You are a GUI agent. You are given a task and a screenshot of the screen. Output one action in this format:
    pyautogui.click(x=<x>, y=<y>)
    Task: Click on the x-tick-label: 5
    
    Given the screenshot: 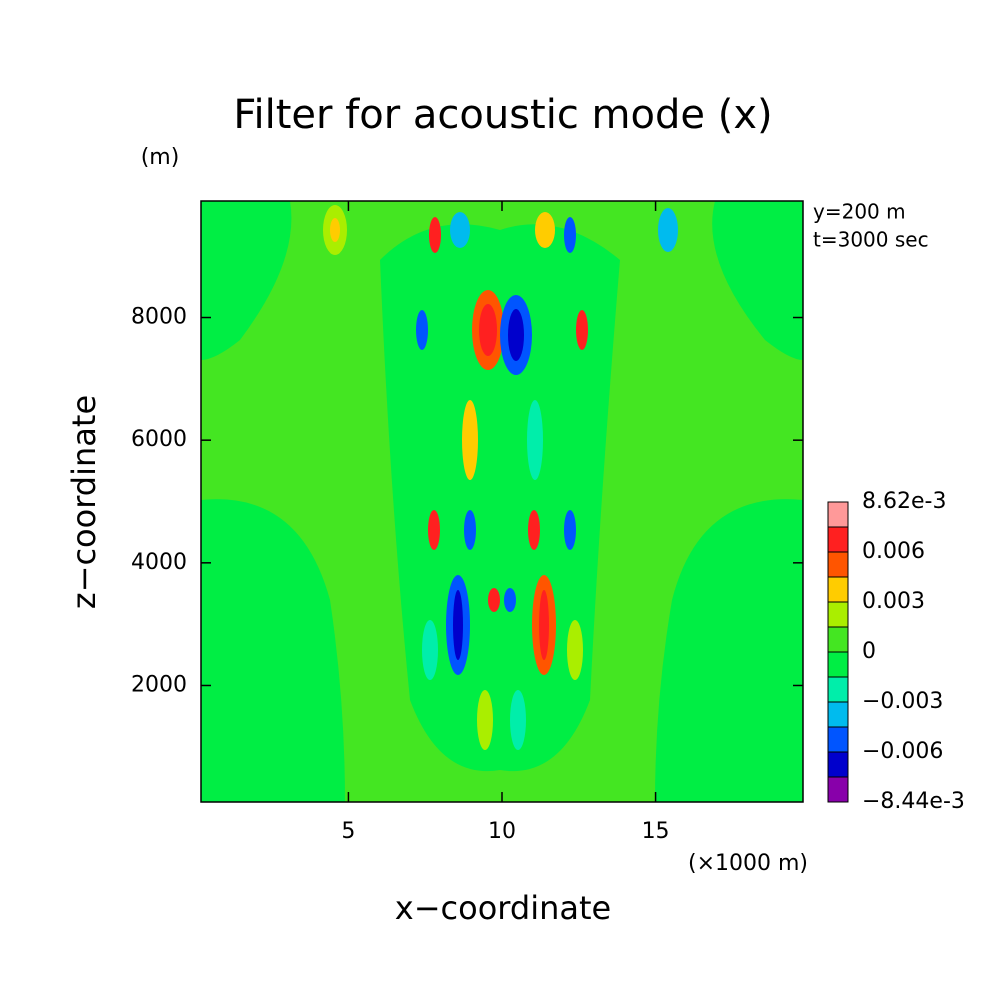 What is the action you would take?
    pyautogui.click(x=348, y=831)
    